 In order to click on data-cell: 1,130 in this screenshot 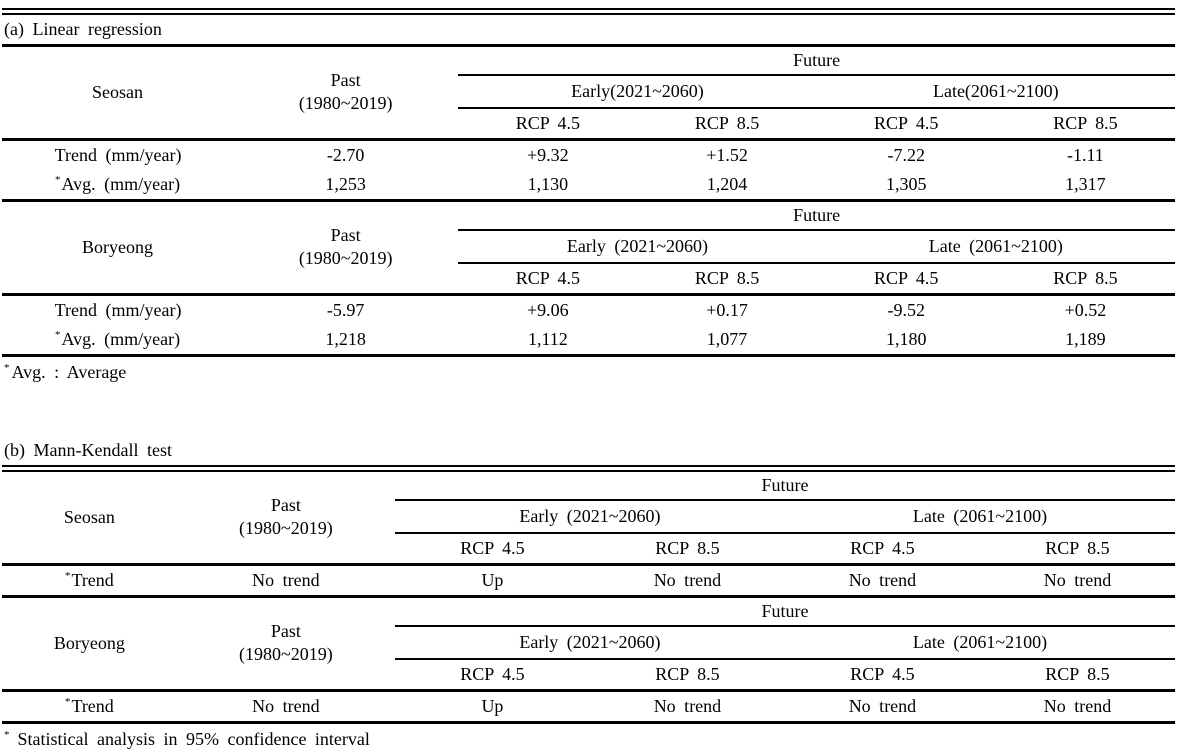, I will do `click(548, 186)`.